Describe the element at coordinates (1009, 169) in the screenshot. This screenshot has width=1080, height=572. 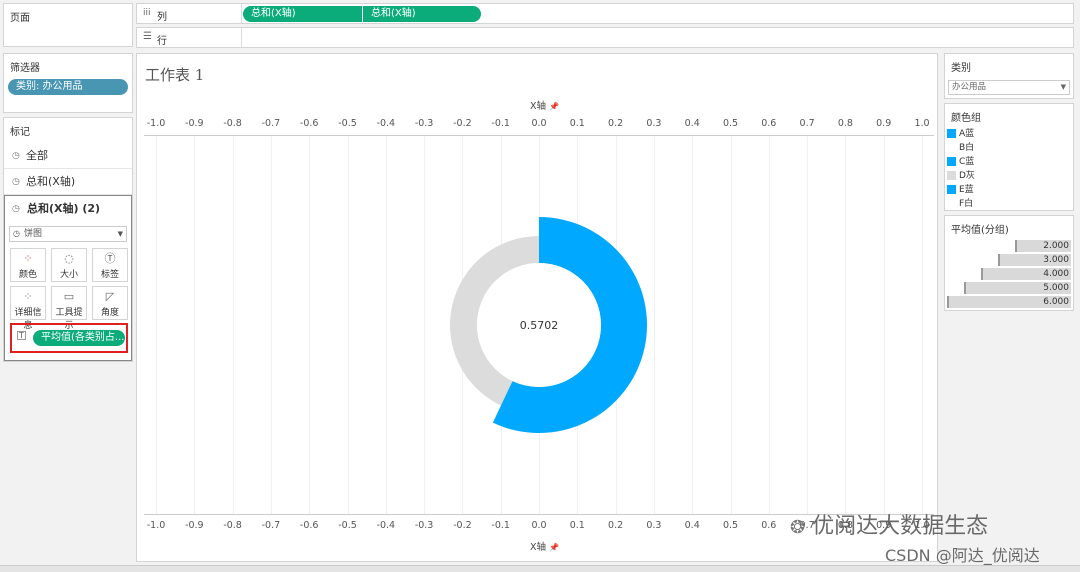
I see `color-legend-items: A蓝 B白 C蓝 D灰 E蓝 F白` at that location.